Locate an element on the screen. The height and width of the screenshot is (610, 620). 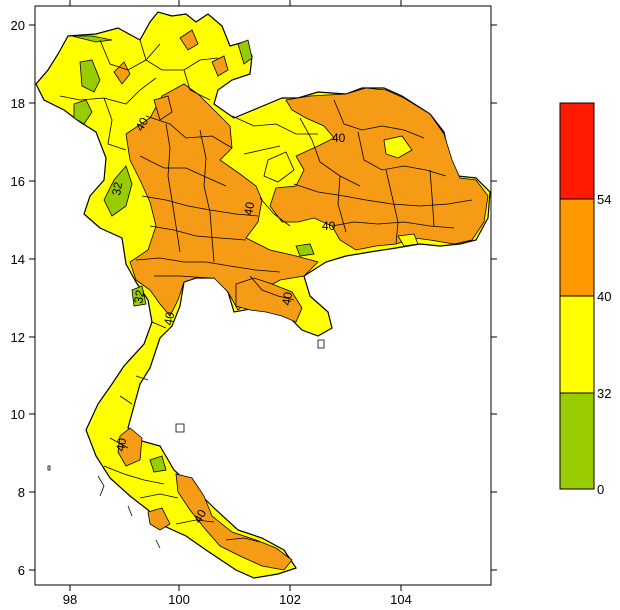
green-west is located at coordinates (118, 191).